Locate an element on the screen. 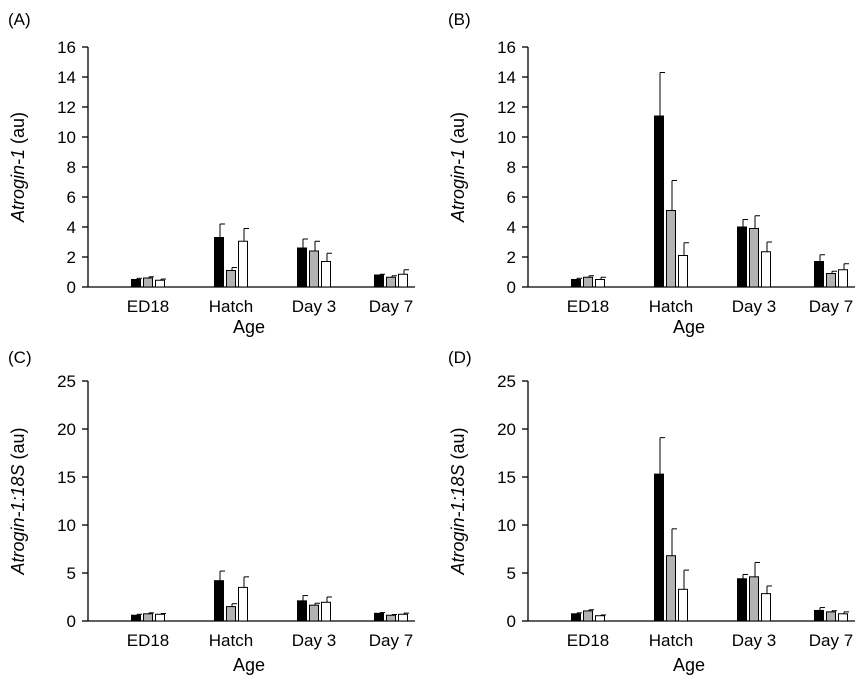  y-axis-title: Atrogin-1 (au) is located at coordinates (18, 167).